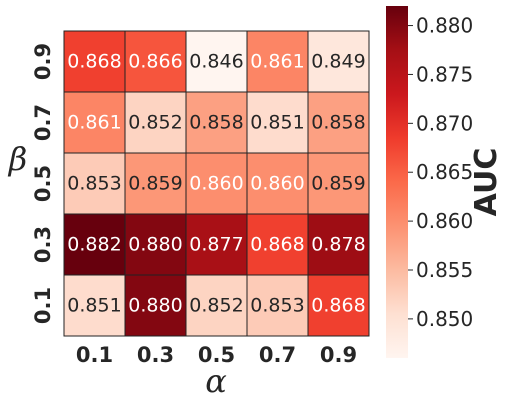  I want to click on x-tick-labels: 0.1 0.3 0.5 0.7 0.9, so click(216, 355).